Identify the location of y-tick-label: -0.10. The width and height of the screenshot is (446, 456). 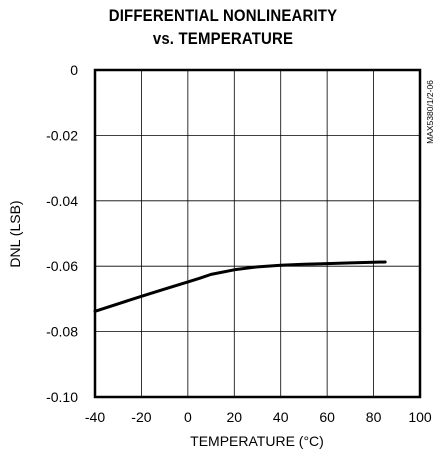
(62, 397).